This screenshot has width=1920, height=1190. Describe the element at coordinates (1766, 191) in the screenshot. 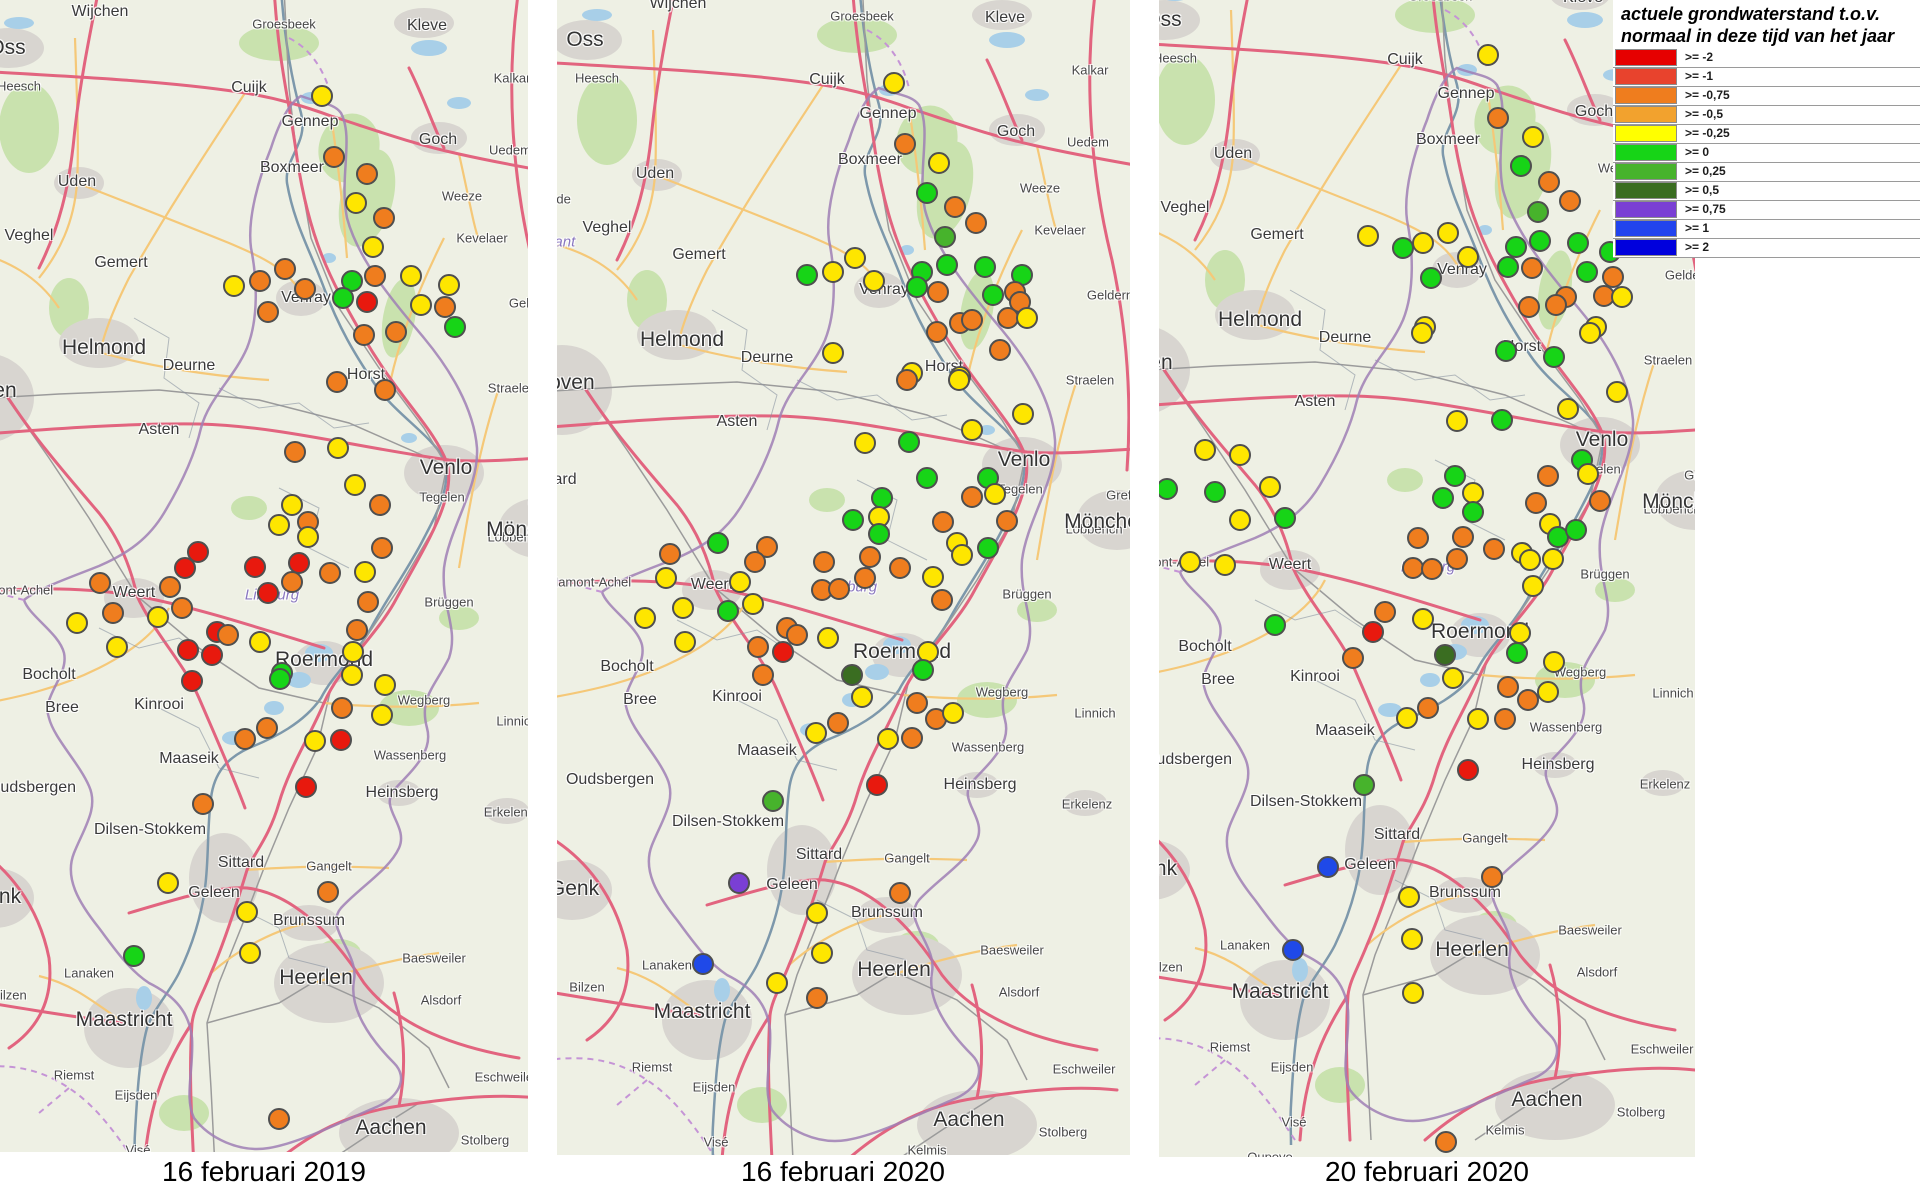

I see `legend-row: >= 0,5` at that location.